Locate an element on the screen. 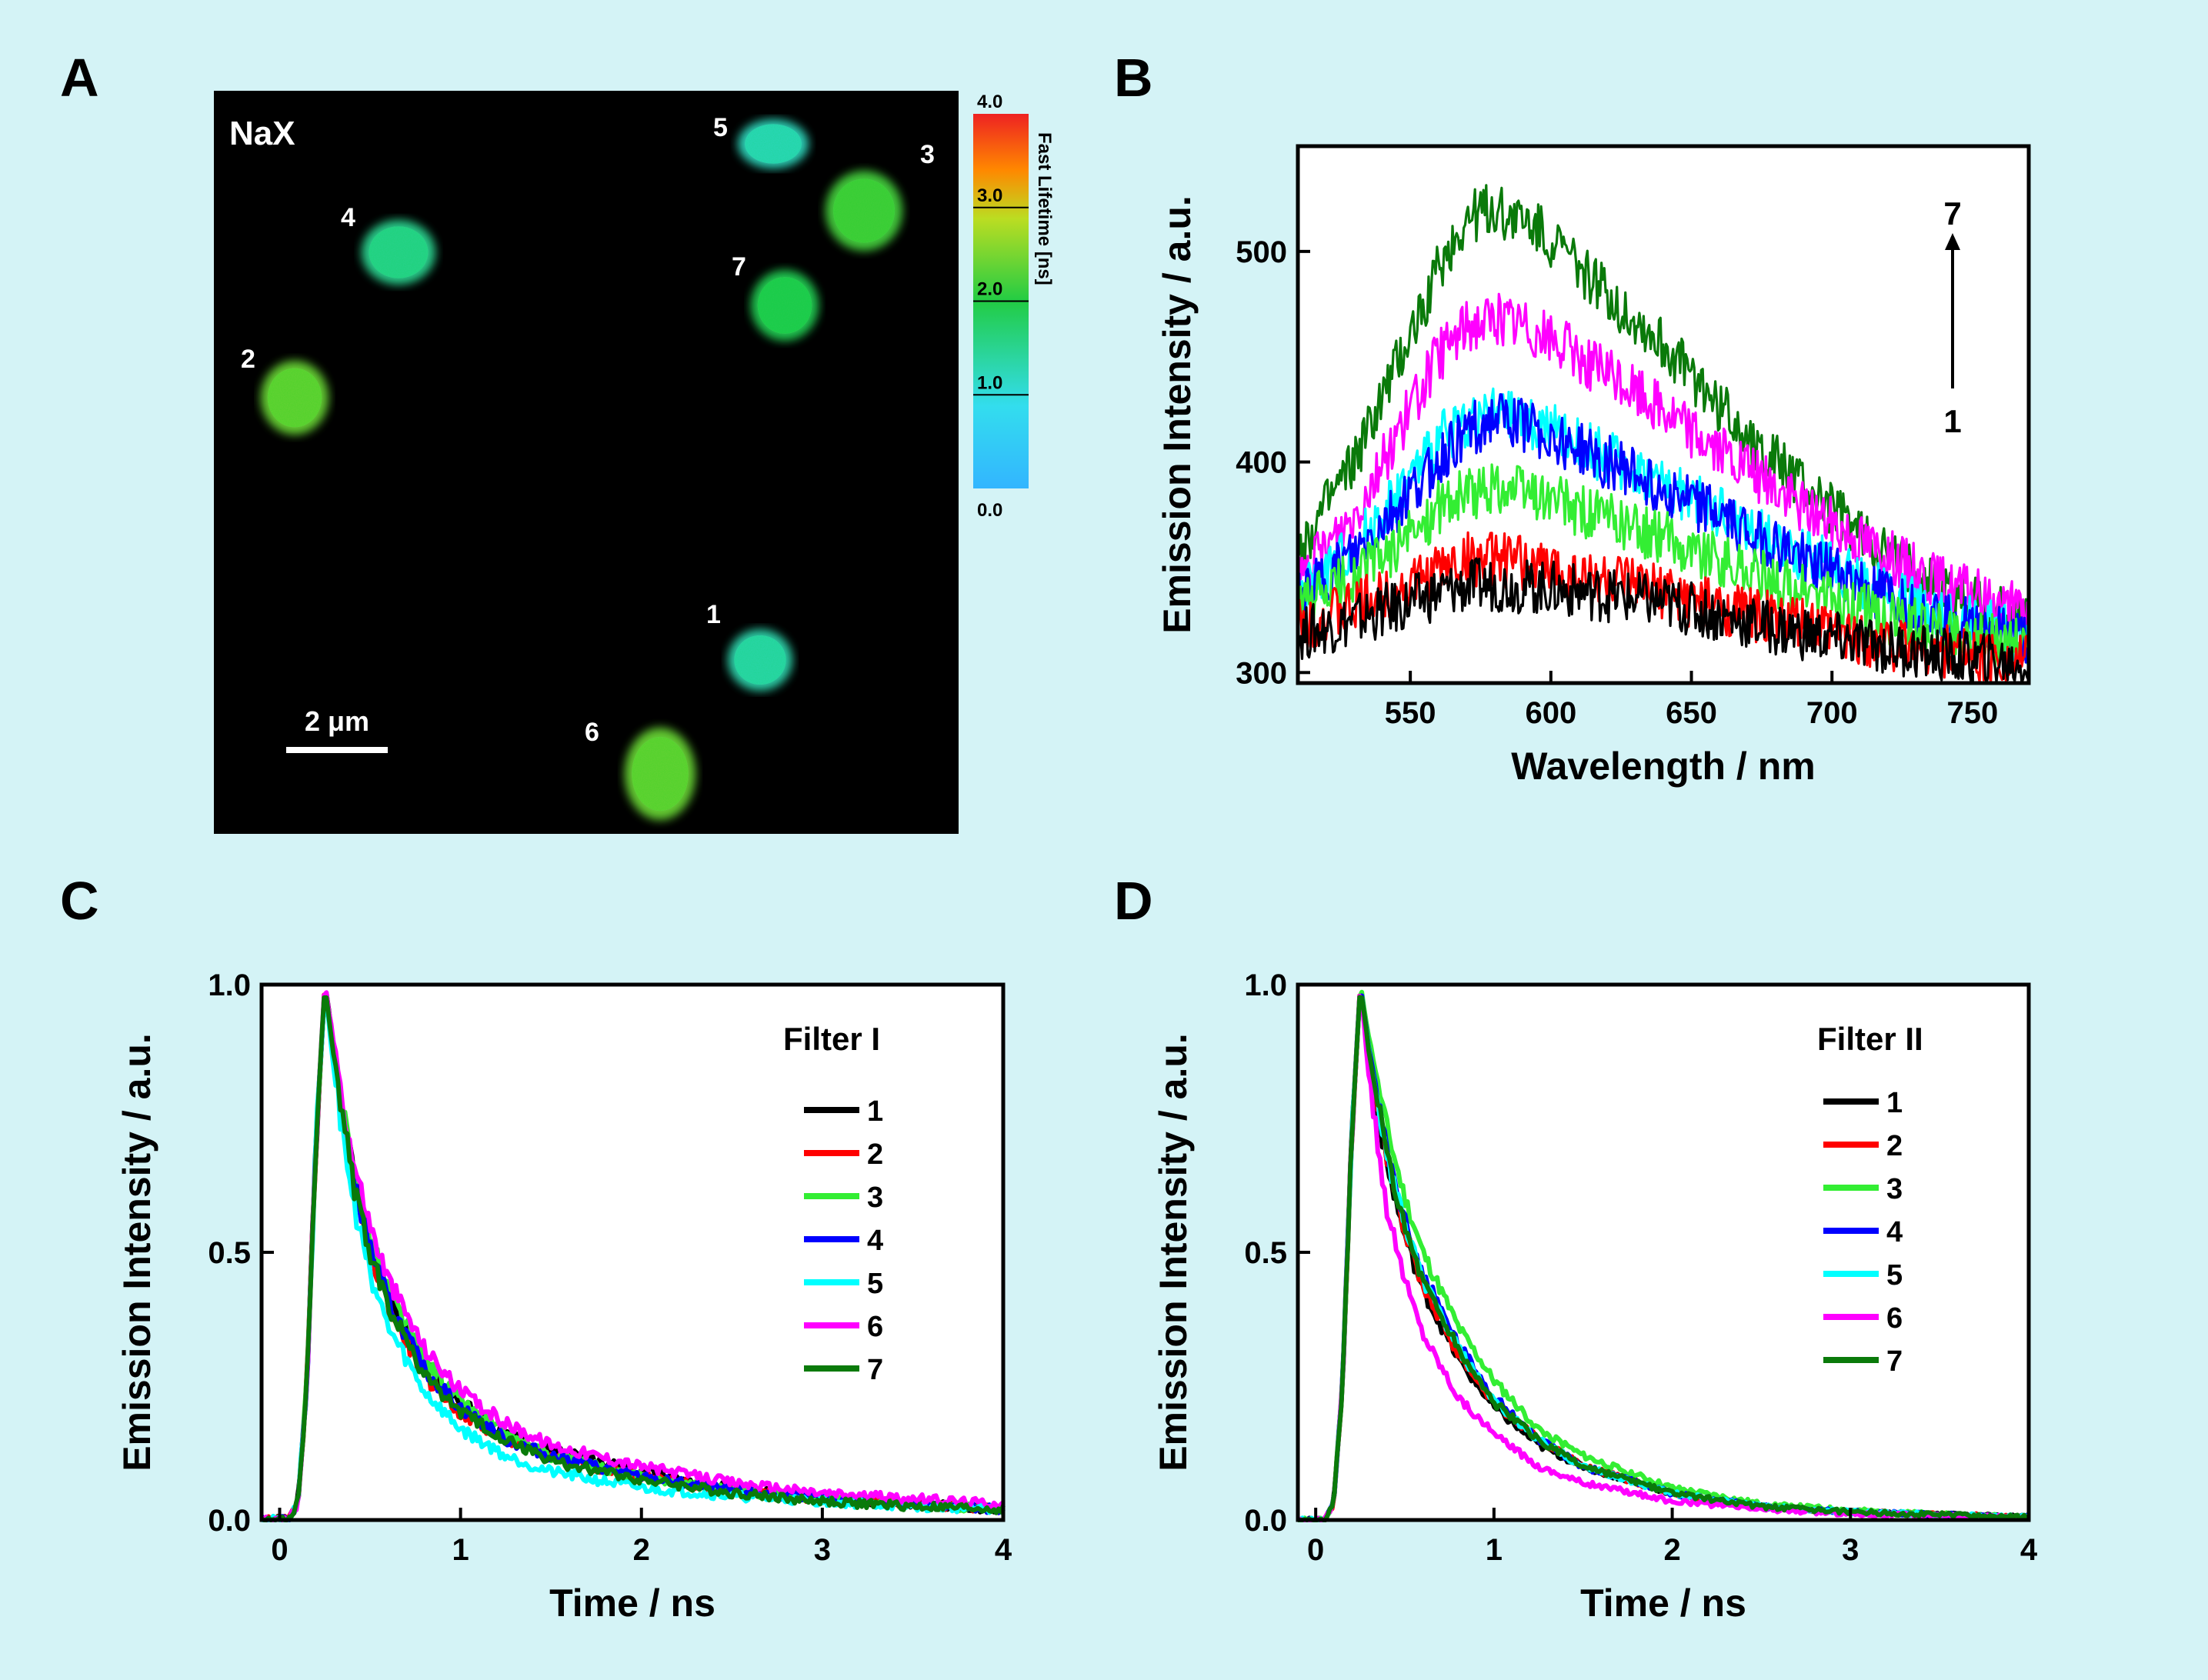 The image size is (2208, 1680). colorbar-tick-label: 0.0 is located at coordinates (989, 510).